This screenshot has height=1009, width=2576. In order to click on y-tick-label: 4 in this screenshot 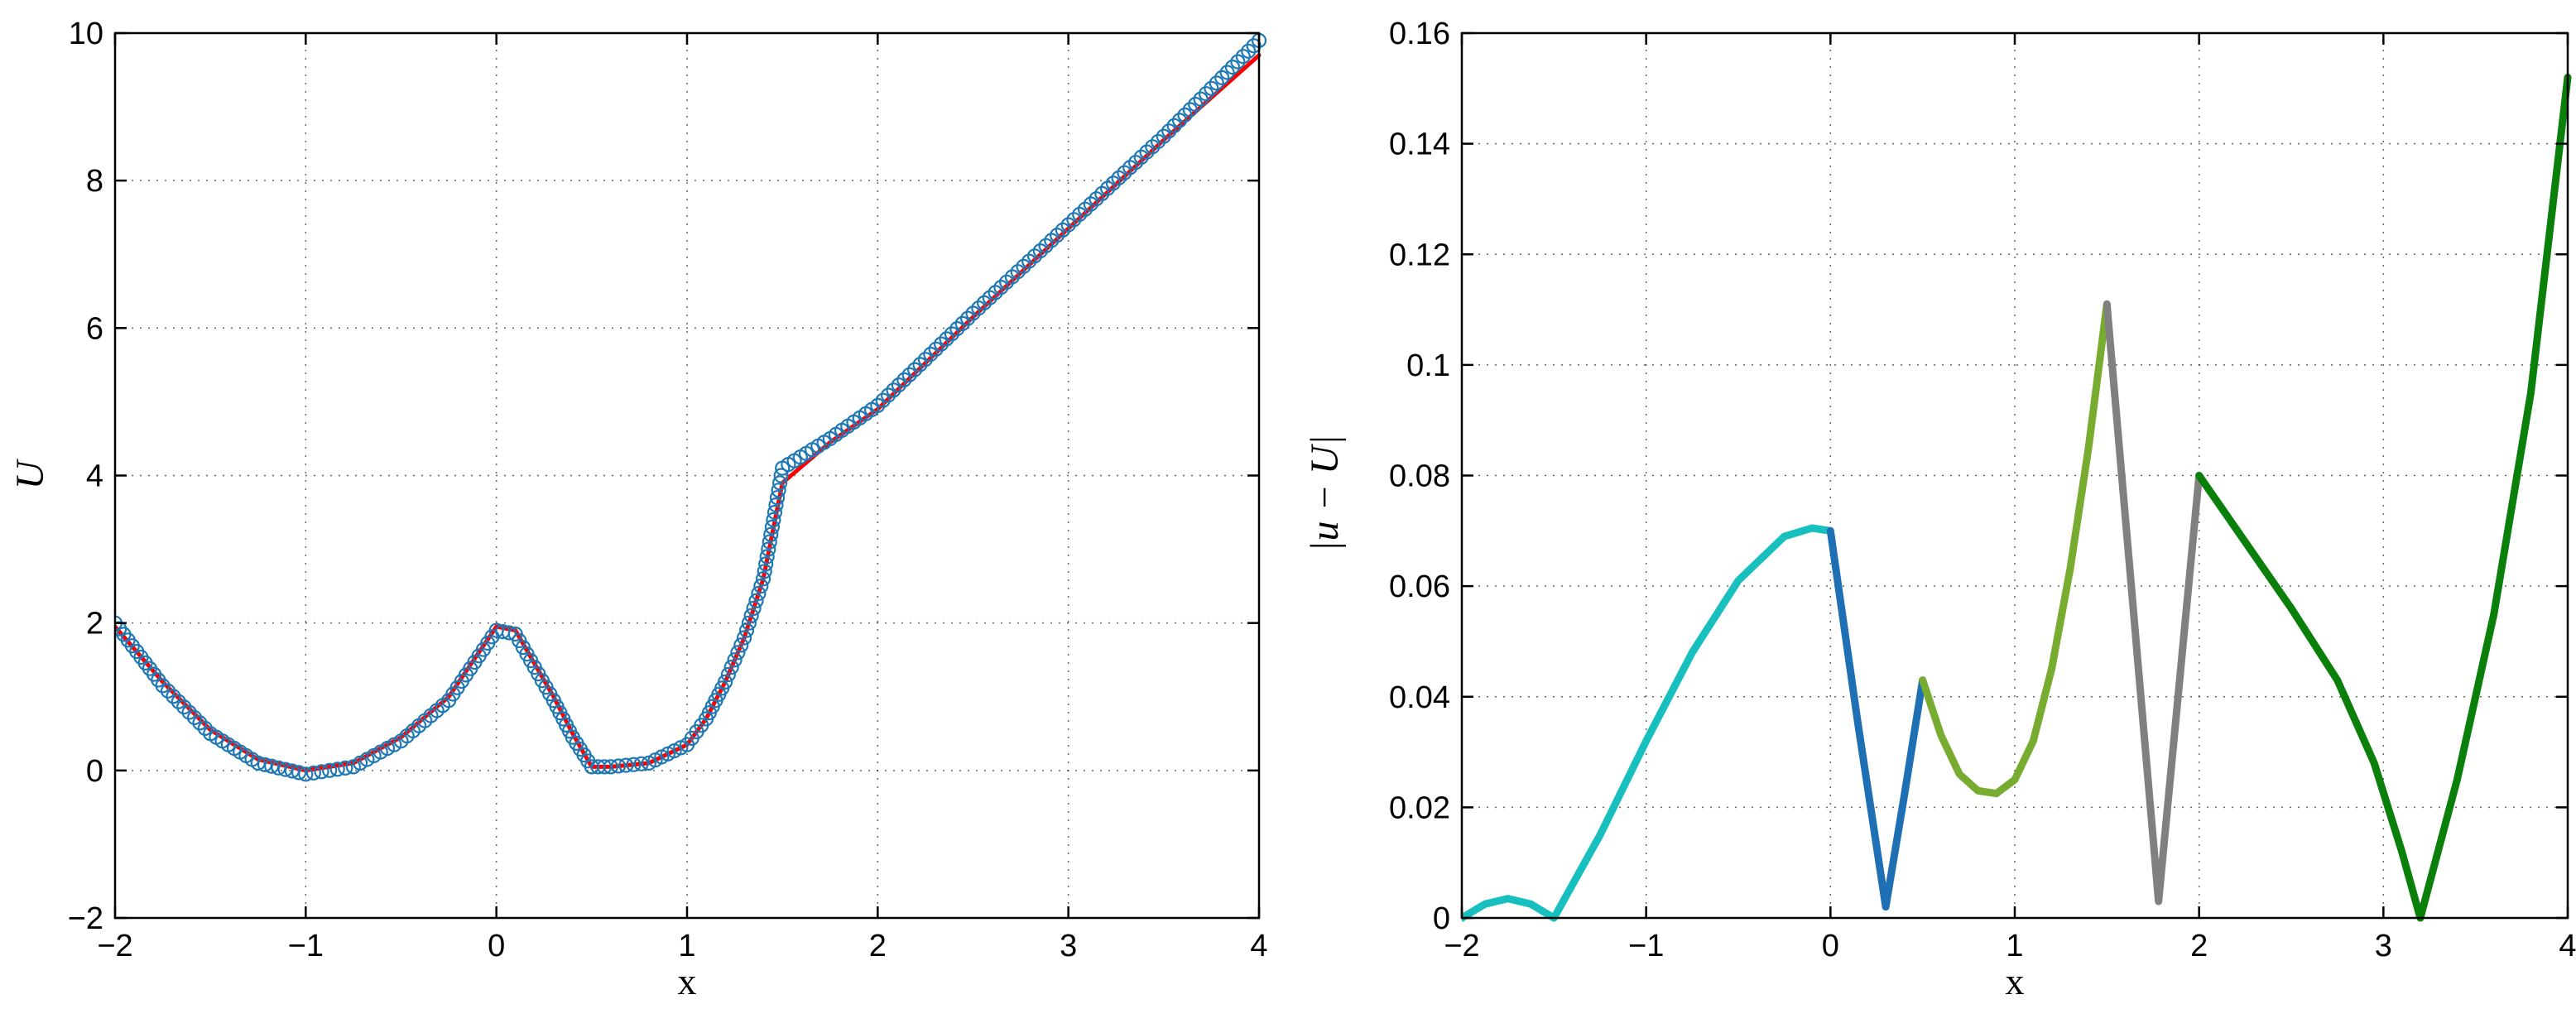, I will do `click(94, 476)`.